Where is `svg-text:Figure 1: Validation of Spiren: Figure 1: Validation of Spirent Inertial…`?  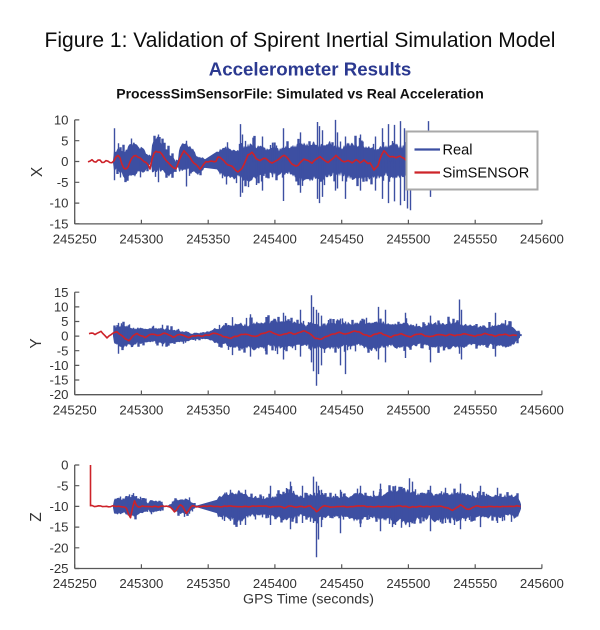 svg-text:Figure 1: Validation of Spiren: Figure 1: Validation of Spirent Inertial… is located at coordinates (300, 40).